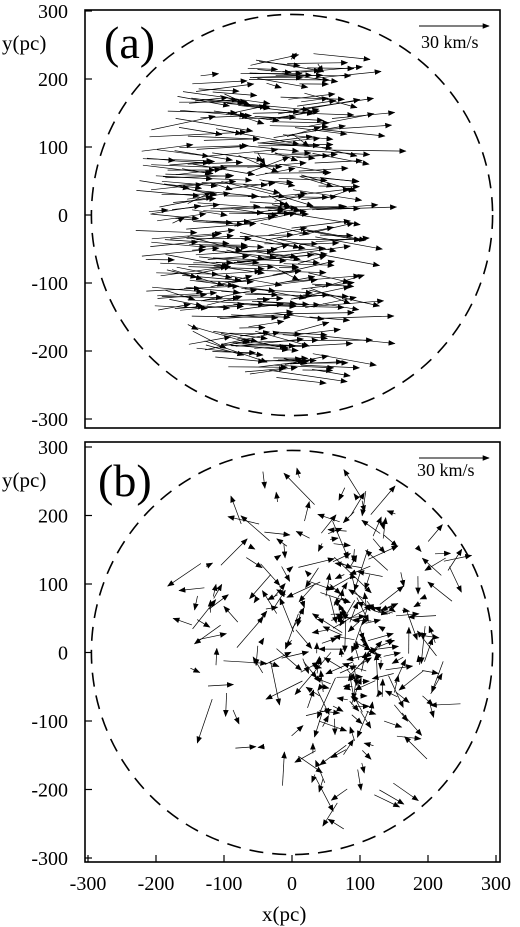 This screenshot has height=927, width=520. Describe the element at coordinates (453, 467) in the screenshot. I see `panel-b-scale-arrow: 30 km/s` at that location.